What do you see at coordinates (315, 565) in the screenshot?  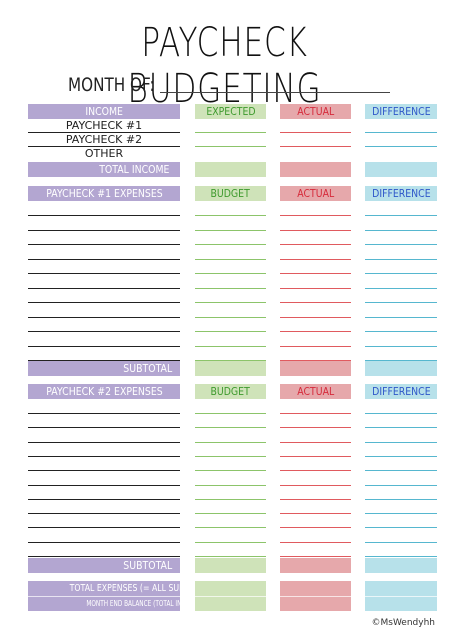 I see `paycheck2-subtotal-actual-cell` at bounding box center [315, 565].